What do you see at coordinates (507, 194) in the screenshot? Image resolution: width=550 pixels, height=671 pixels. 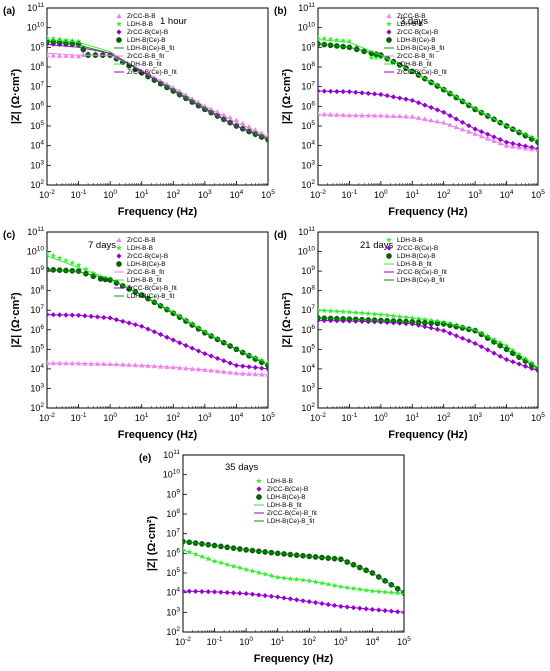 I see `x-tick-label: 10⁴` at bounding box center [507, 194].